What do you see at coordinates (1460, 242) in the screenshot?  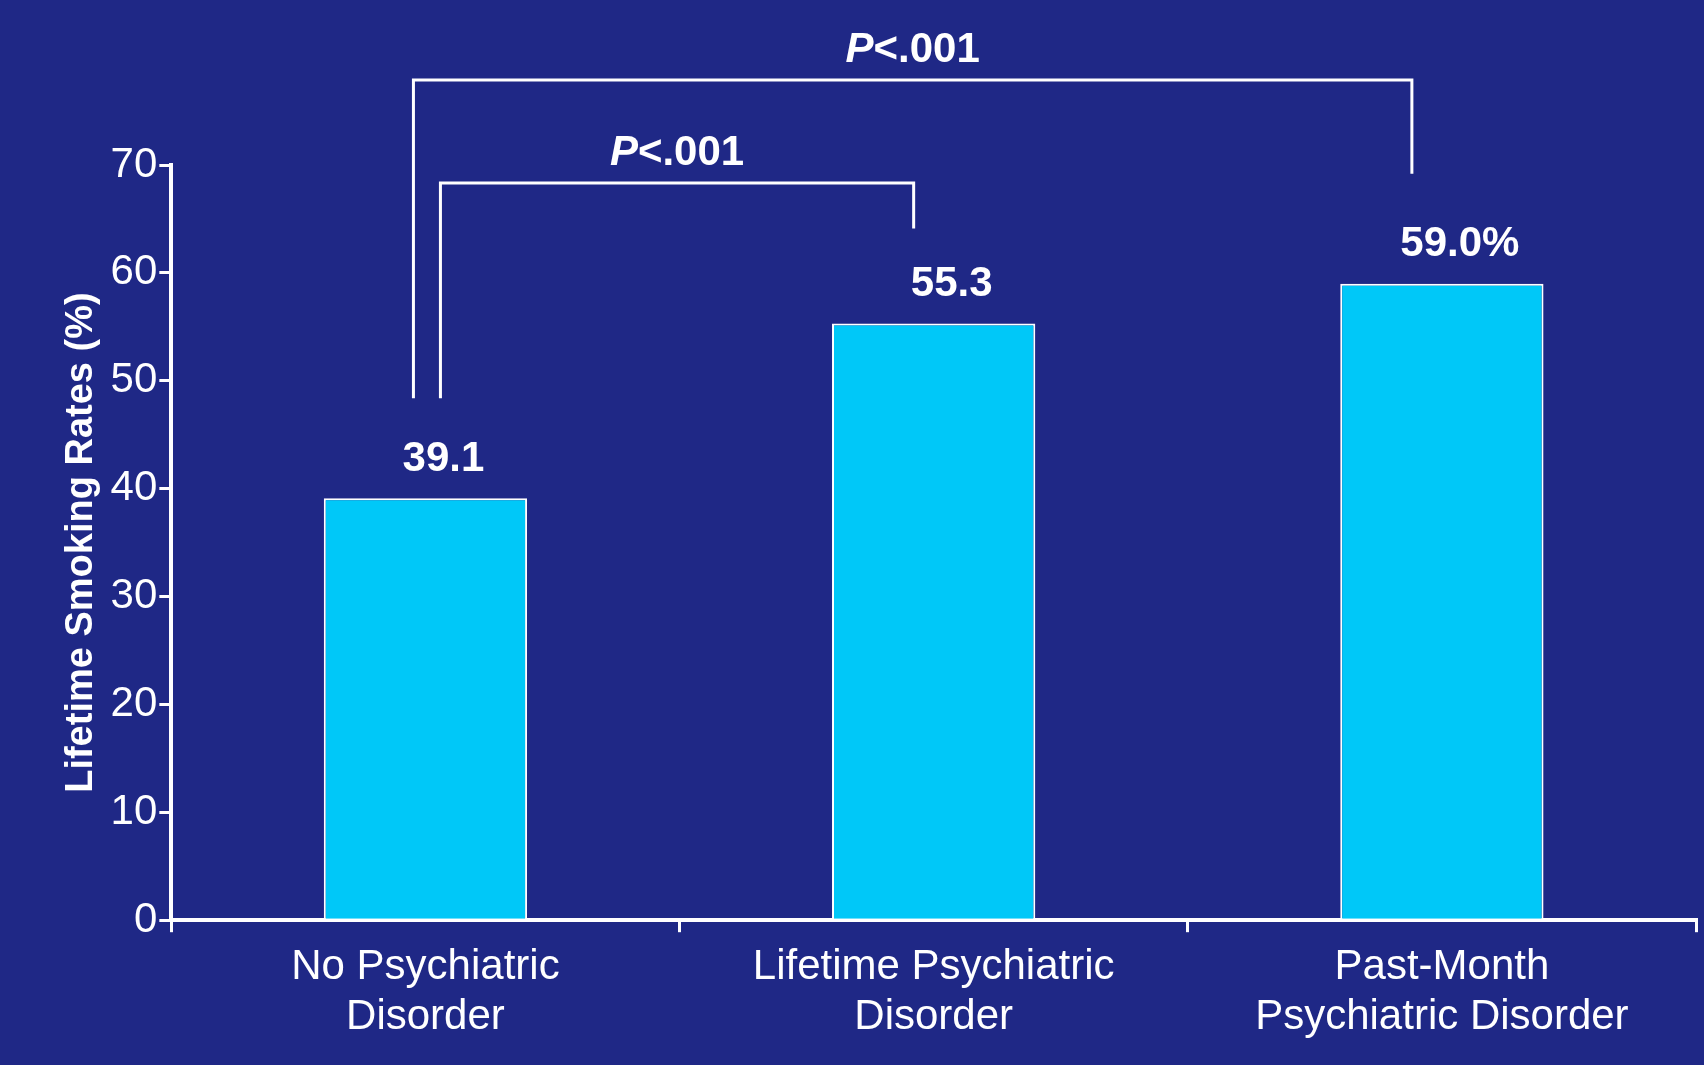 I see `data-label: 59.0%` at bounding box center [1460, 242].